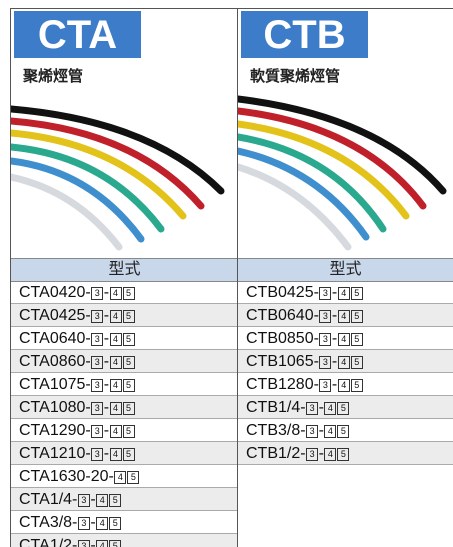 This screenshot has height=547, width=453. I want to click on model-row: CTA1/2- 3-4 5, so click(124, 540).